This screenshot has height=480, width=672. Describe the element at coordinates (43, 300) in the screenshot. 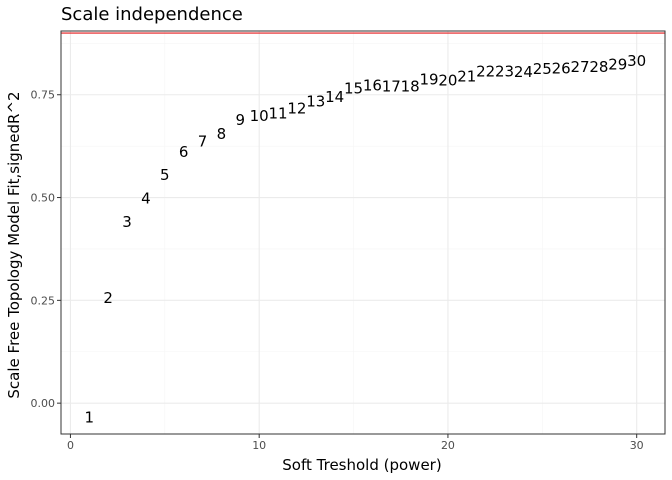

I see `y-tick-label: 0.25` at that location.